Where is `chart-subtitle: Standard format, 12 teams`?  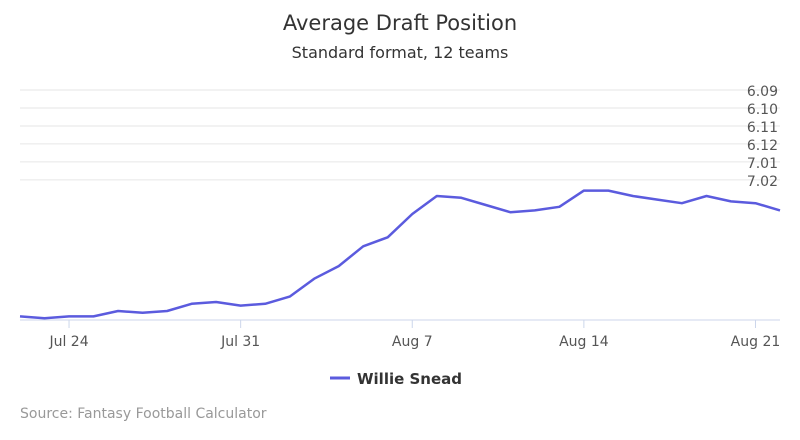 chart-subtitle: Standard format, 12 teams is located at coordinates (400, 52).